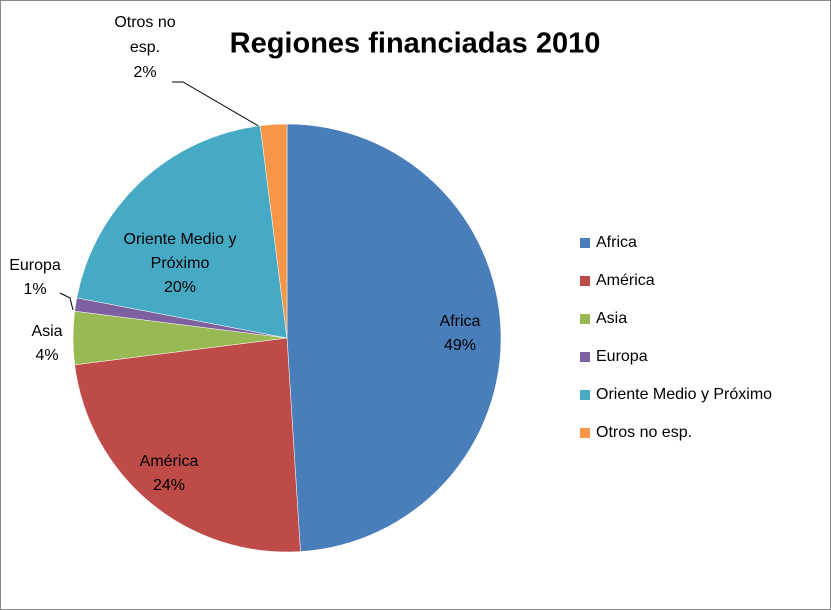 The image size is (831, 610). I want to click on data-label-name: Otros no esp., so click(145, 35).